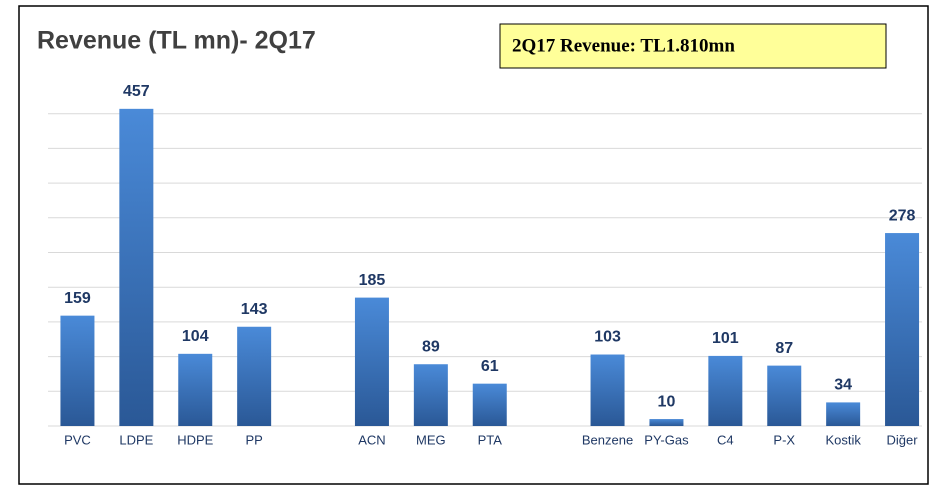 The width and height of the screenshot is (936, 495). What do you see at coordinates (607, 337) in the screenshot?
I see `data-label: 103` at bounding box center [607, 337].